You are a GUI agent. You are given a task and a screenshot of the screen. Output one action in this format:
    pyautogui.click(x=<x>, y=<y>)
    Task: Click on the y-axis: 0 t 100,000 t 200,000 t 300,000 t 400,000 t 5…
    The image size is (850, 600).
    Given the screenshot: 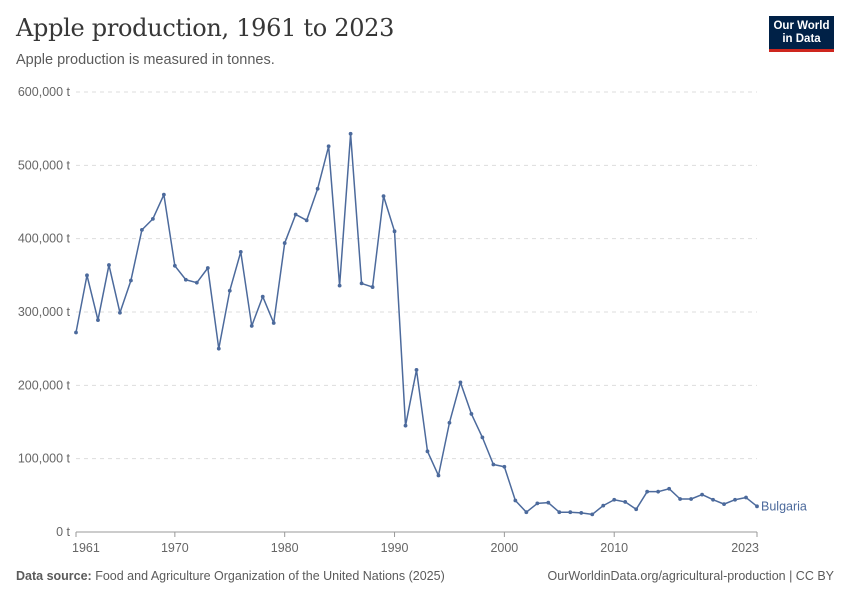 What is the action you would take?
    pyautogui.click(x=44, y=312)
    